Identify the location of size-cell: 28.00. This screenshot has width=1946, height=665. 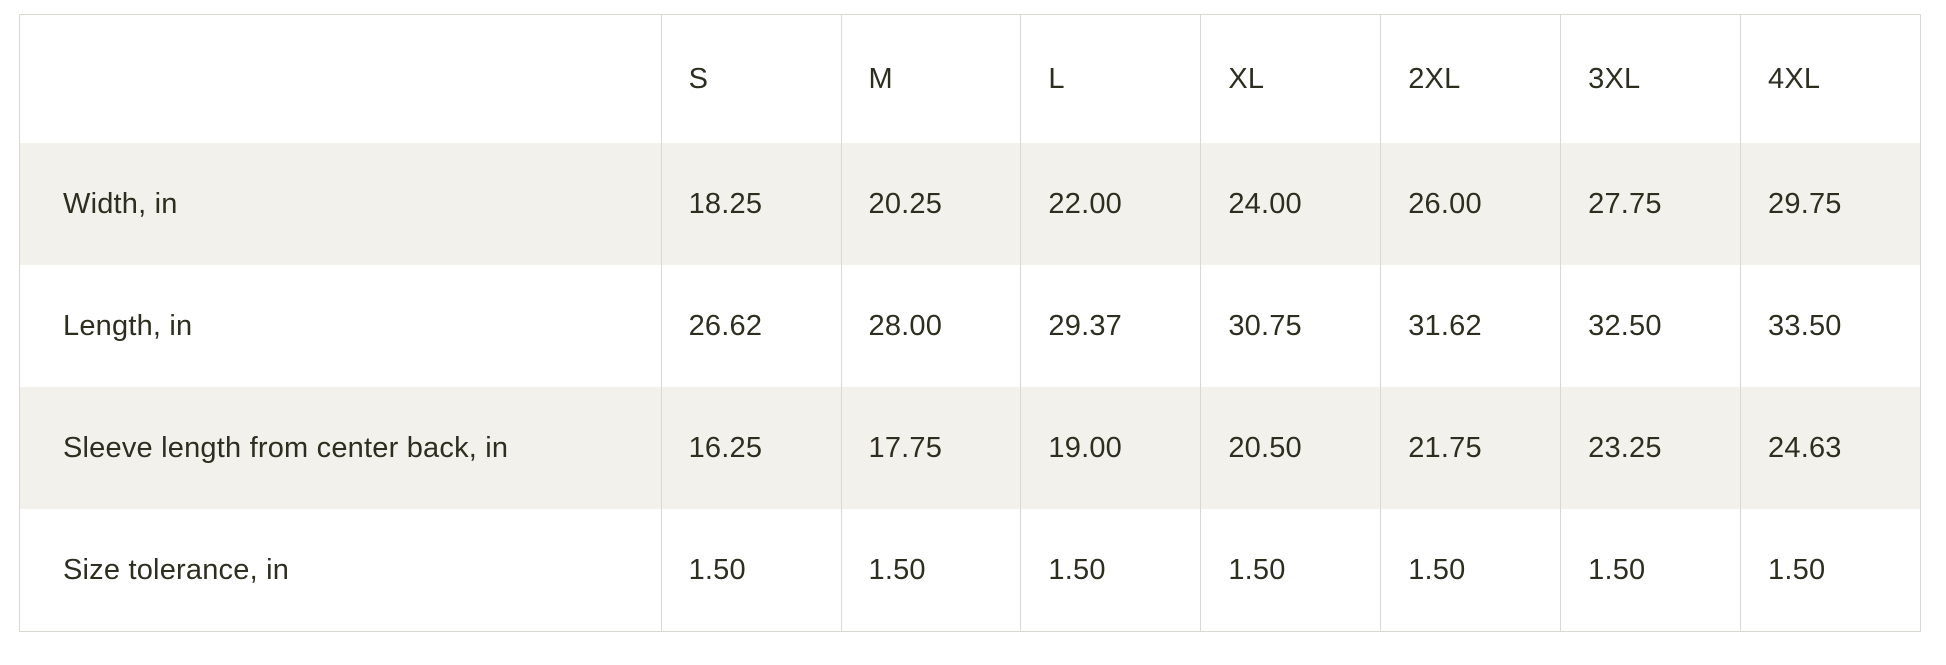
(930, 326).